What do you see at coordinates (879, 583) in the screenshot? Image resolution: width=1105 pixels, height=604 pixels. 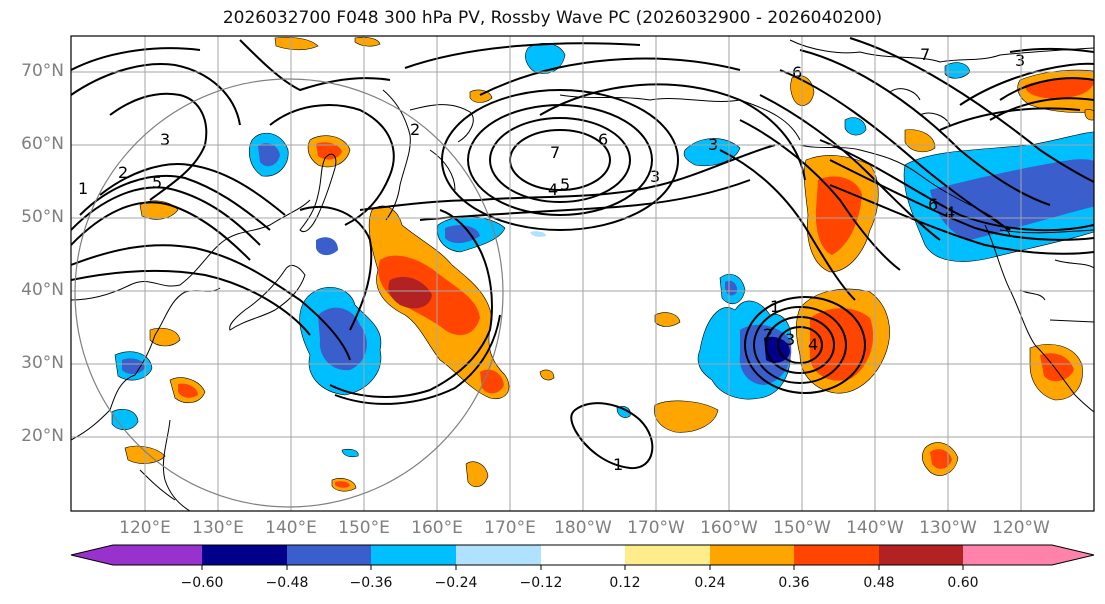 I see `colorbar-tick-label: 0.48` at bounding box center [879, 583].